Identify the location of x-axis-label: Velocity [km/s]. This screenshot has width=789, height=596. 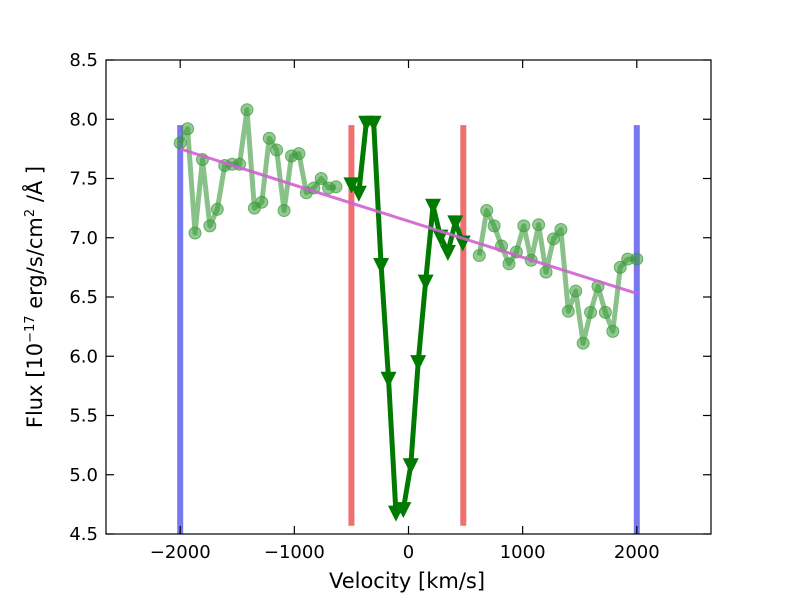
(407, 581).